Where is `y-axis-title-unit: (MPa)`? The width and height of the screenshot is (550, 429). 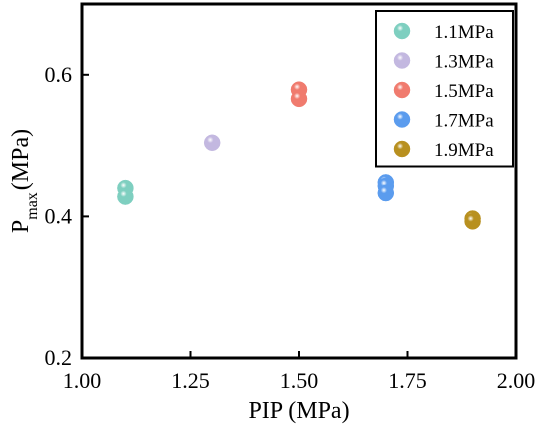
y-axis-title-unit: (MPa) is located at coordinates (21, 159).